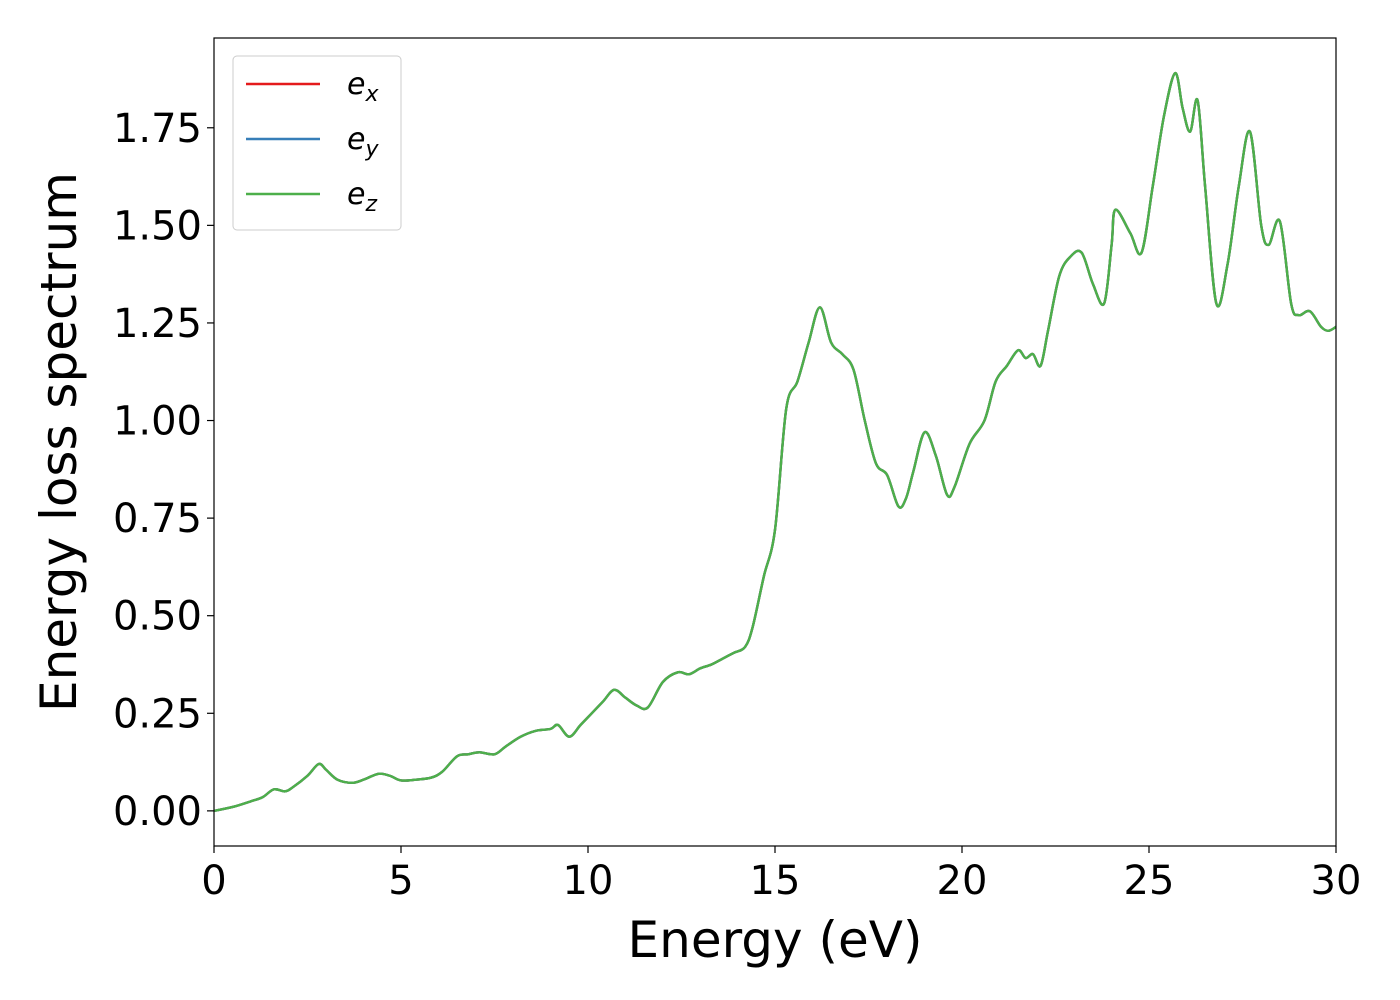 The width and height of the screenshot is (1400, 1000). I want to click on legend-box, so click(317, 143).